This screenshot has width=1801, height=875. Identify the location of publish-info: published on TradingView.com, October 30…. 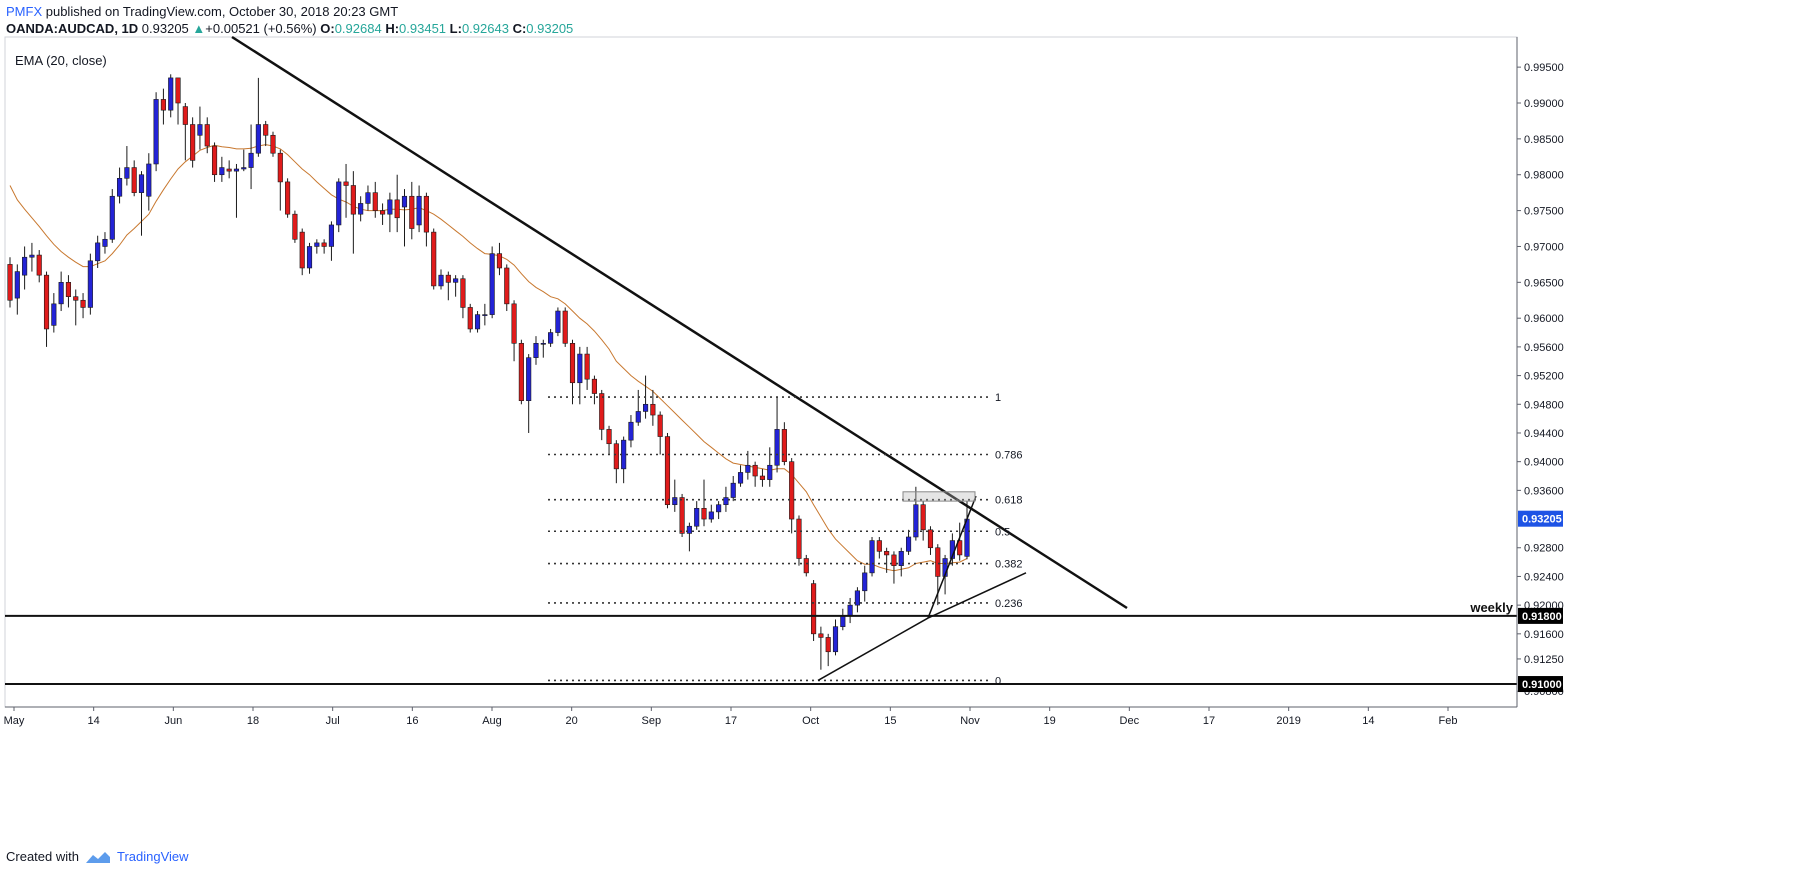
(220, 11).